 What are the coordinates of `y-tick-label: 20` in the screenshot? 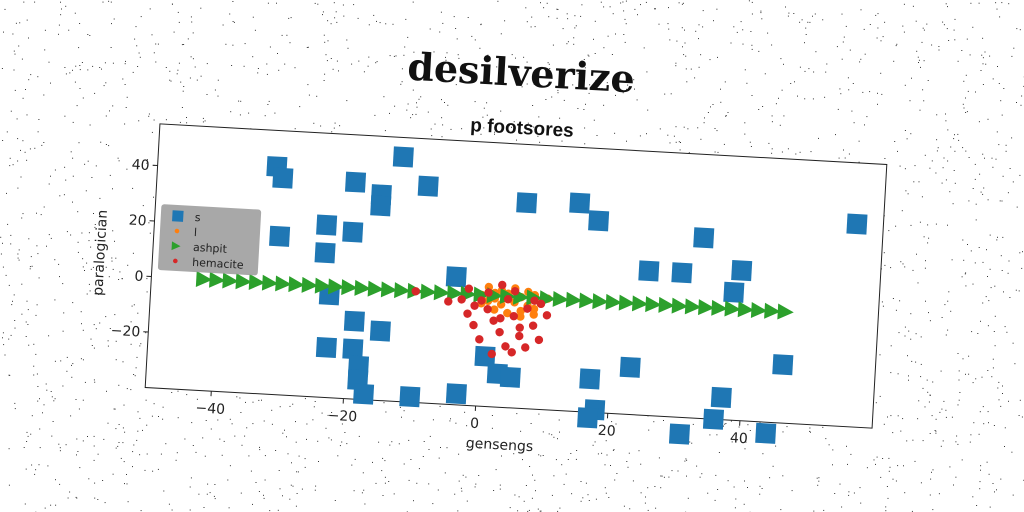 It's located at (137, 221).